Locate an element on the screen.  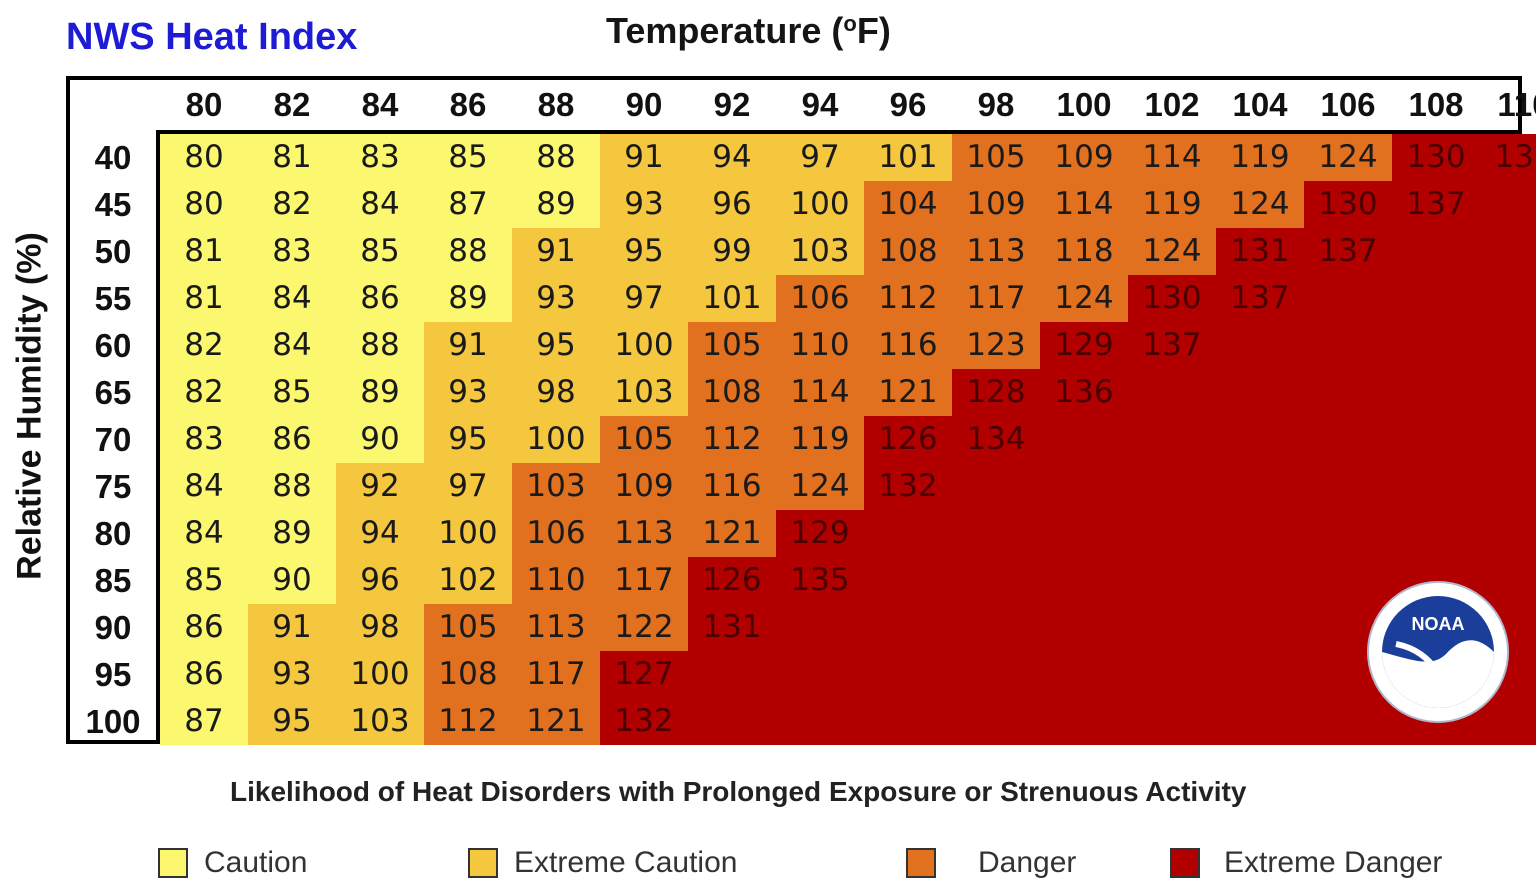
heat-index-cell-extreme-caution: 101 is located at coordinates (732, 298).